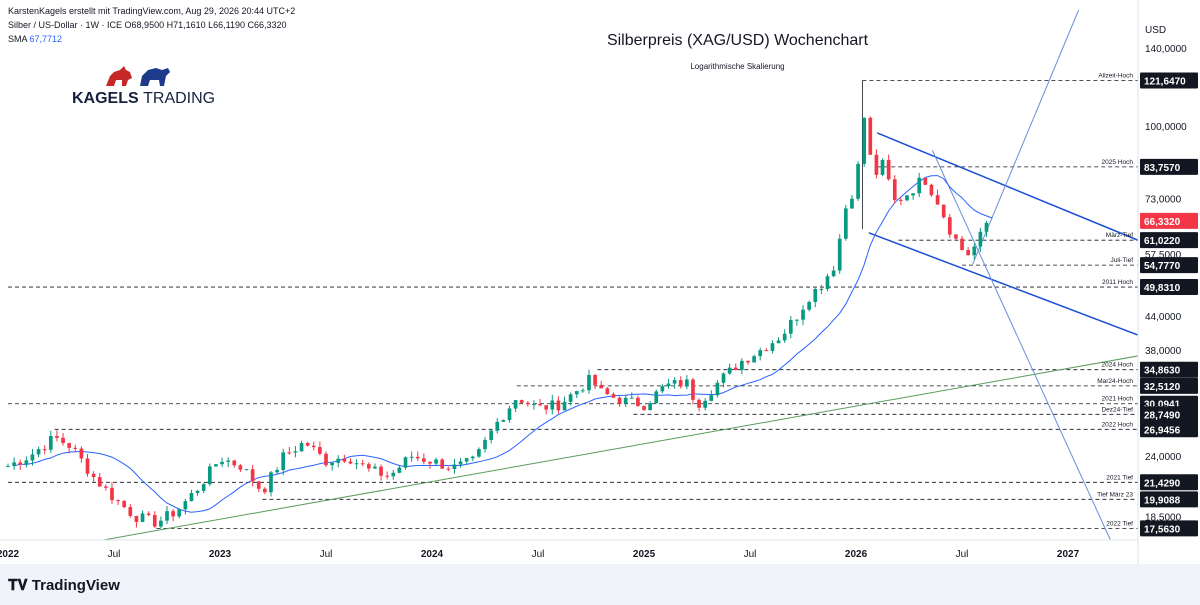 Image resolution: width=1200 pixels, height=605 pixels. I want to click on sma-label: SMA, so click(18, 39).